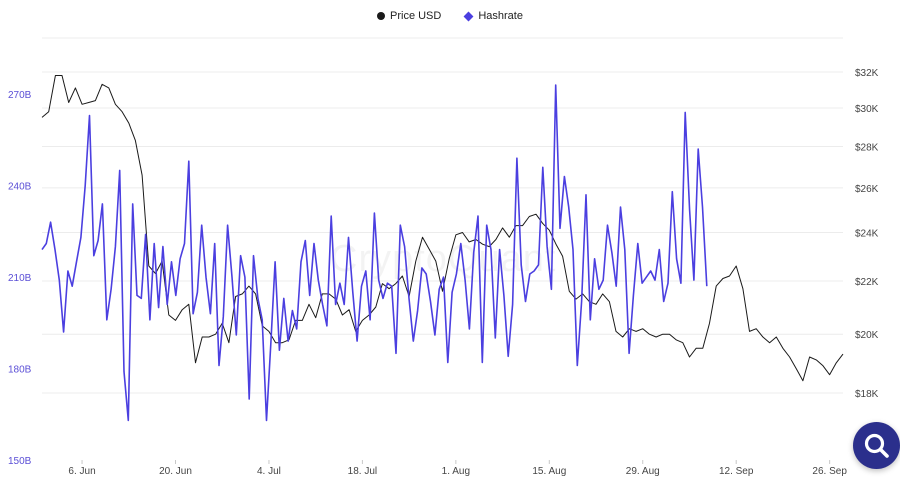  I want to click on left-axis-tick-label: 240B, so click(20, 187).